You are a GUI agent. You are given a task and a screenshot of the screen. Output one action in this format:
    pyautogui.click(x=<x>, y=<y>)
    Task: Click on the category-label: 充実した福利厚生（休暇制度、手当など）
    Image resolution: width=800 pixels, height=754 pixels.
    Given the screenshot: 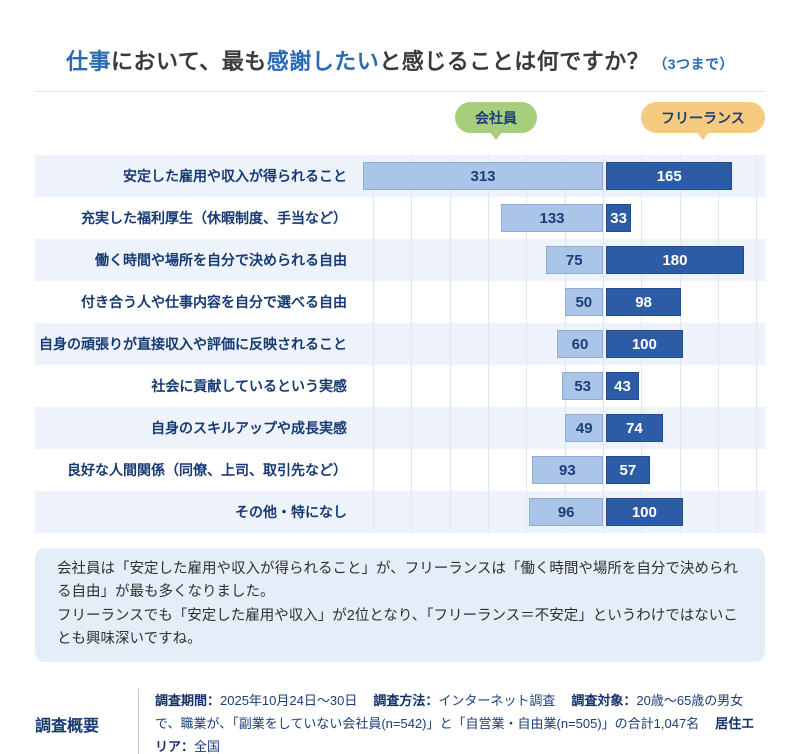 What is the action you would take?
    pyautogui.click(x=214, y=218)
    